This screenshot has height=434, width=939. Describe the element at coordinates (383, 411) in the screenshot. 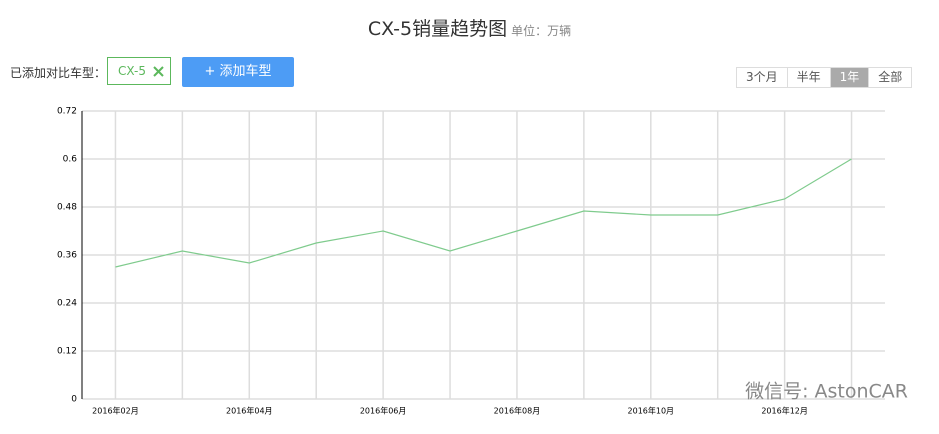

I see `x-tick-label: 2016年06月` at that location.